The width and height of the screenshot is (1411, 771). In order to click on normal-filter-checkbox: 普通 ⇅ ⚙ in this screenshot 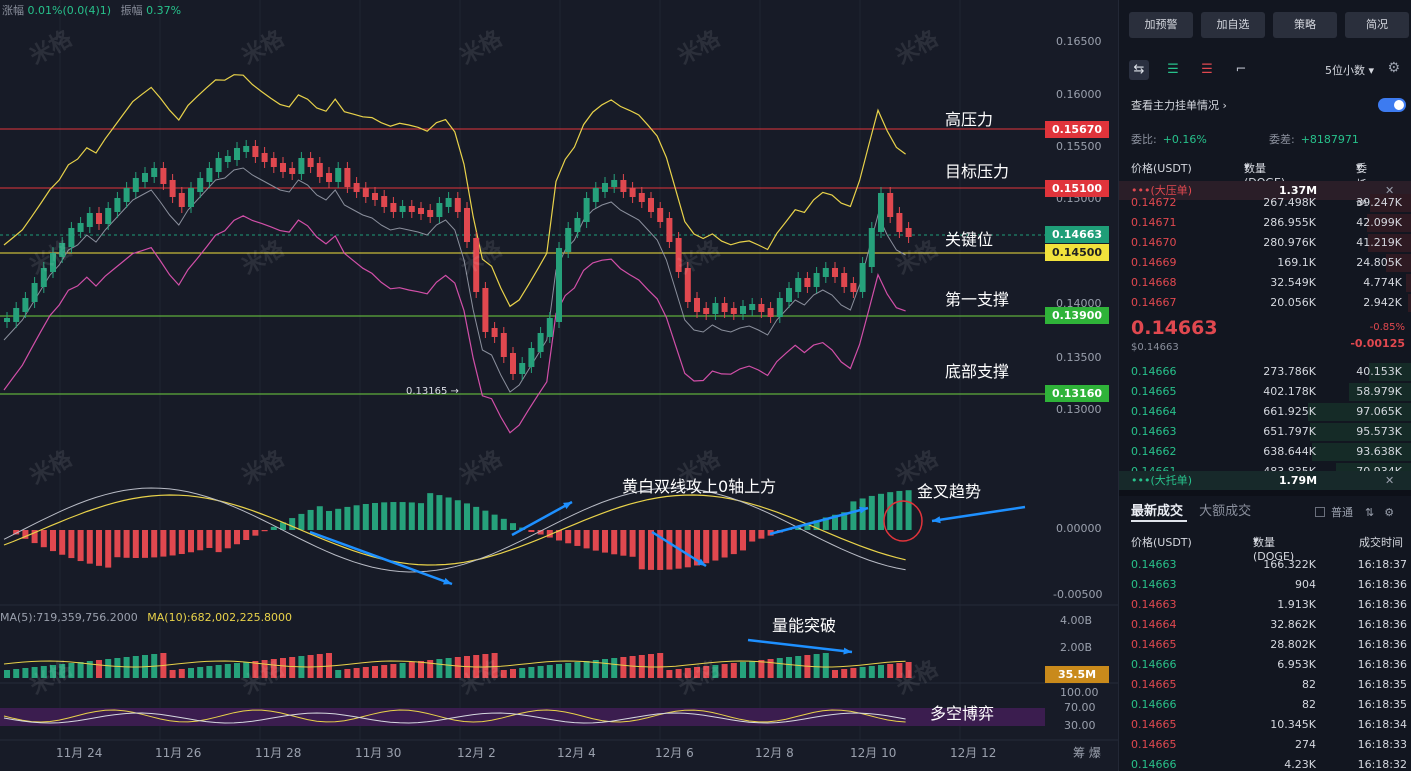, I will do `click(1354, 512)`.